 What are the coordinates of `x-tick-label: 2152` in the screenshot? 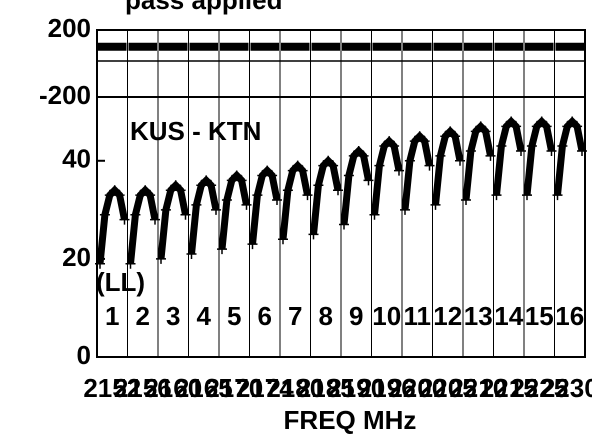 It's located at (112, 388).